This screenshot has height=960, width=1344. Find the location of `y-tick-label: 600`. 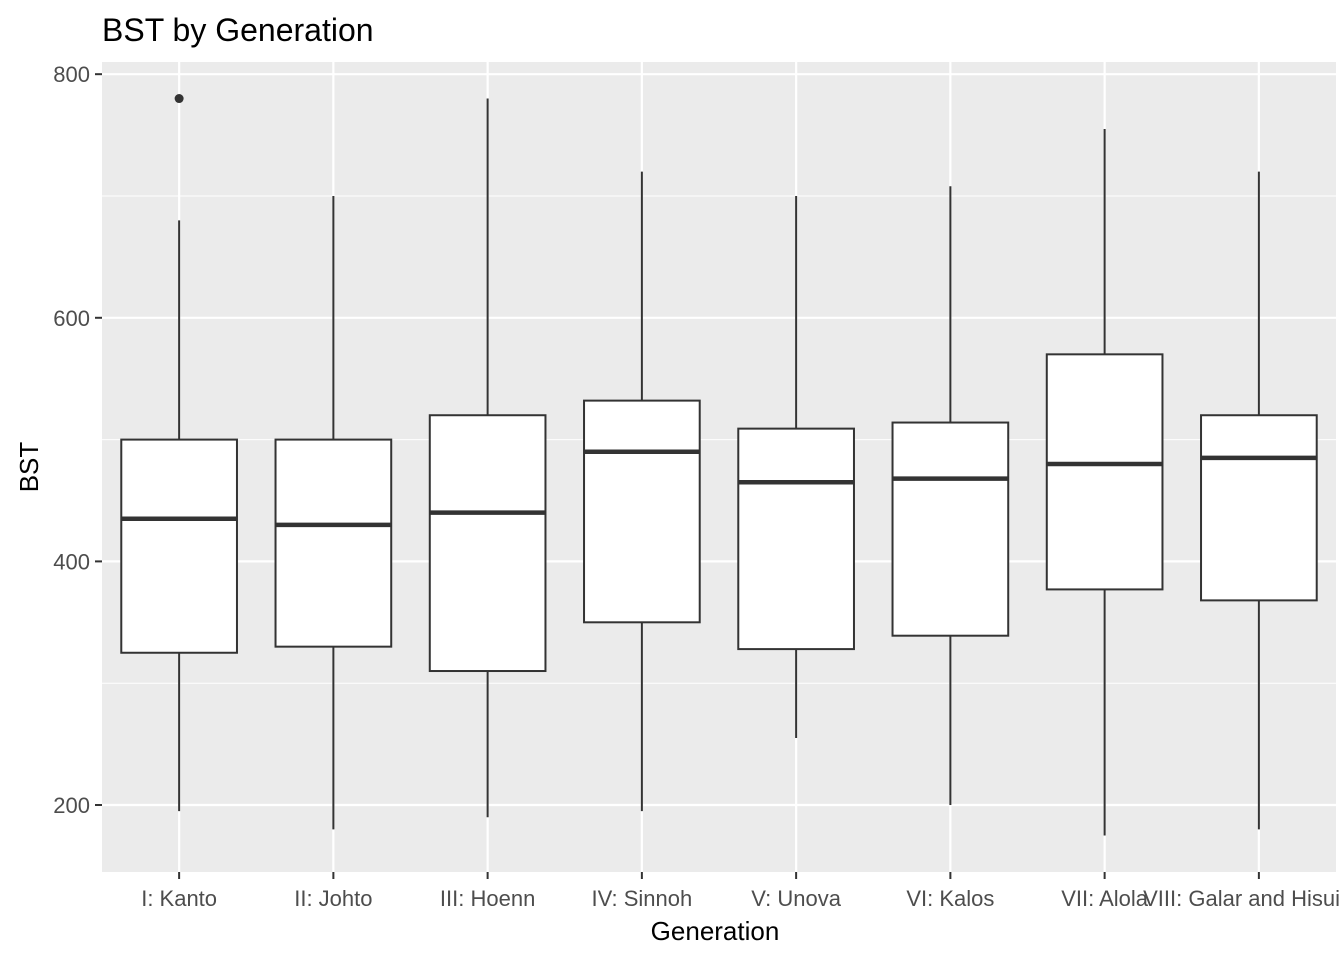

y-tick-label: 600 is located at coordinates (71, 318).